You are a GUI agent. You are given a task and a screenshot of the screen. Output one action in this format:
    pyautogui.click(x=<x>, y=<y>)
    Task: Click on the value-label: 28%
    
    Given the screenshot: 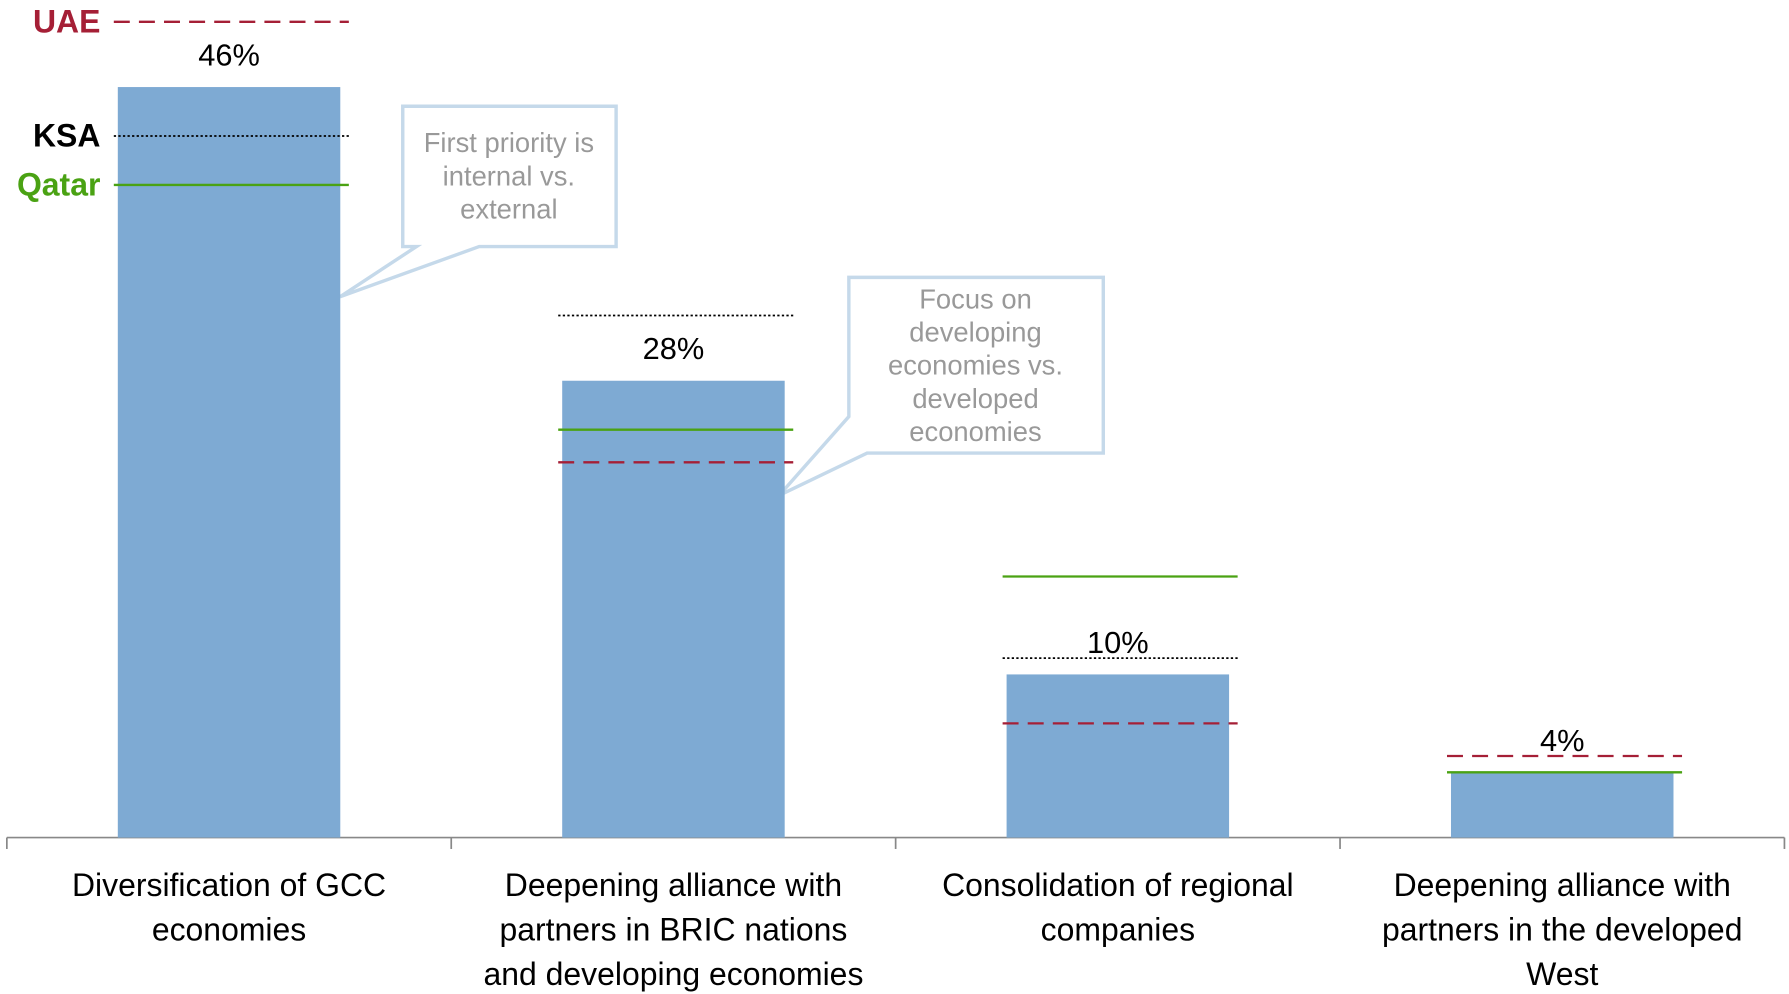 What is the action you would take?
    pyautogui.click(x=674, y=348)
    